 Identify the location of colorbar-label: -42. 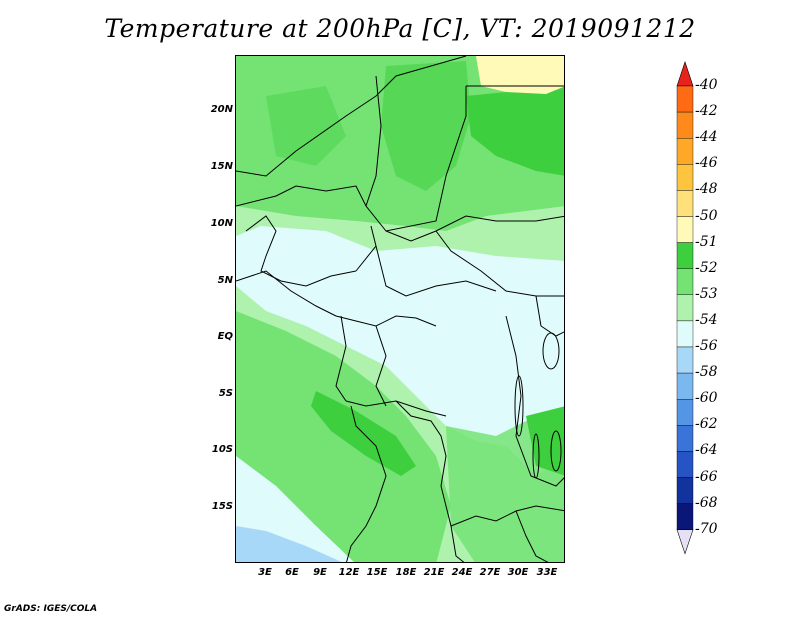
(706, 111).